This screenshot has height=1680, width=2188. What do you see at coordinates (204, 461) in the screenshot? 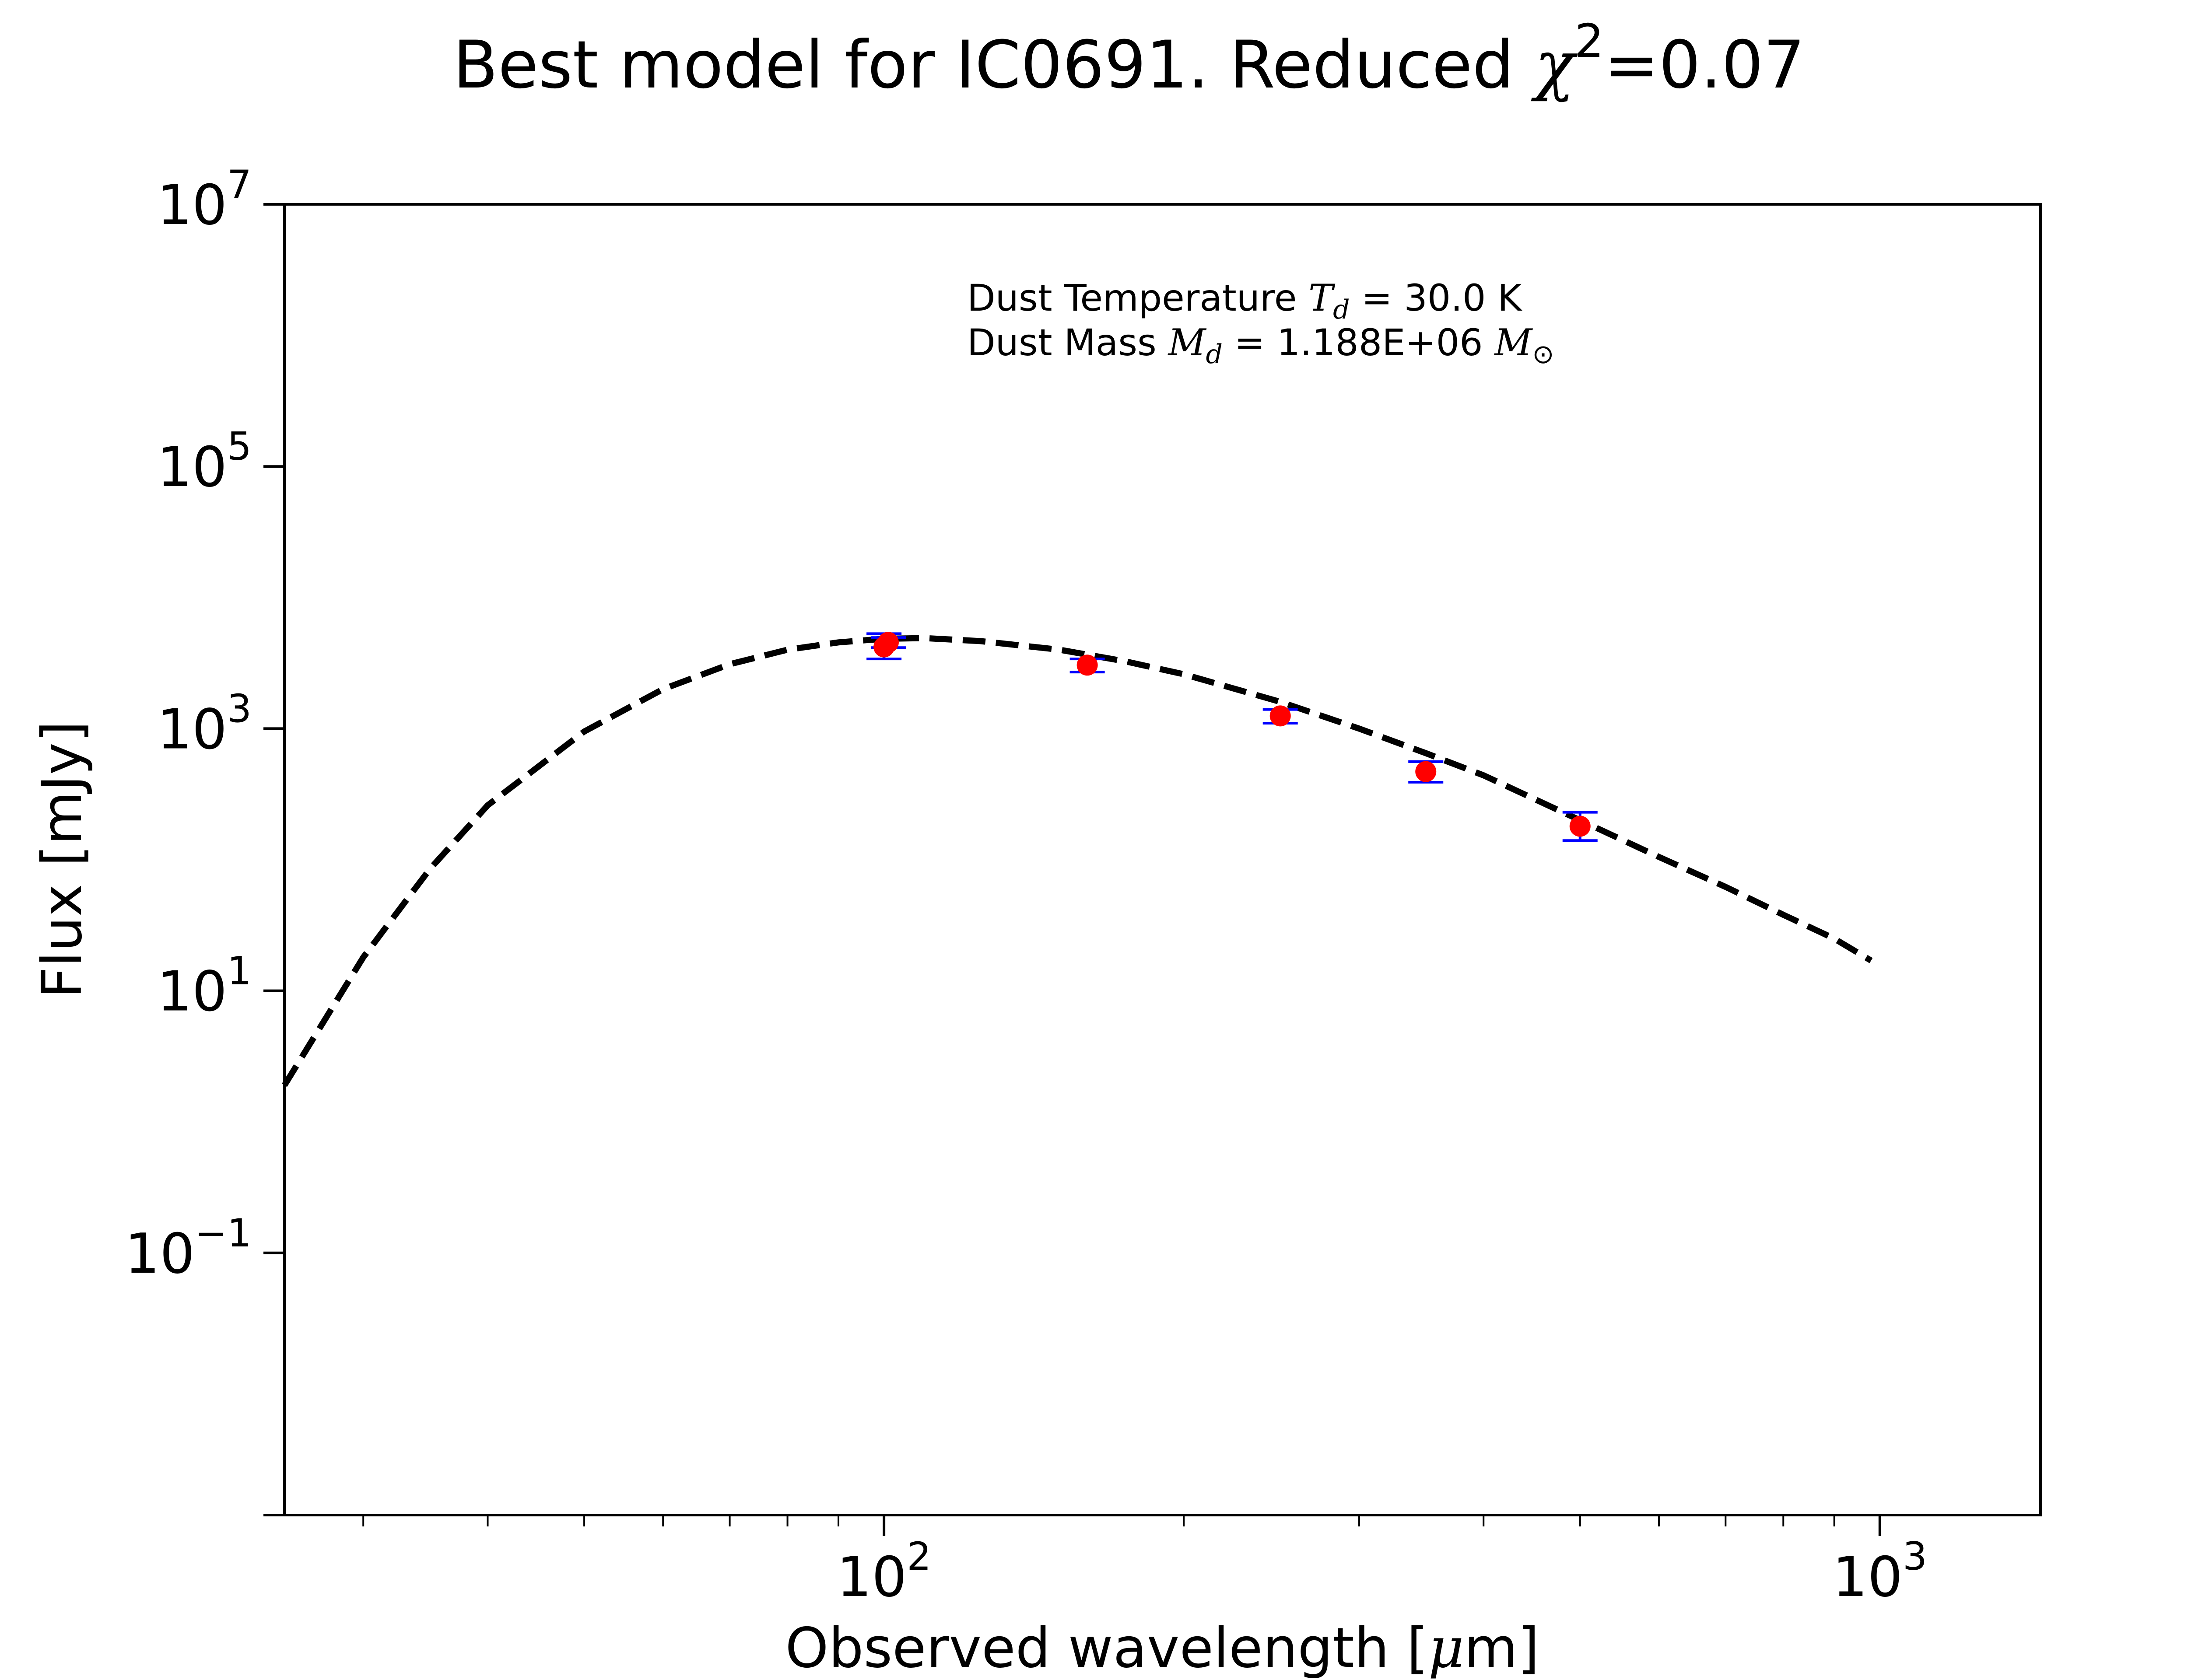
I see `y-tick-label: 10⁵` at bounding box center [204, 461].